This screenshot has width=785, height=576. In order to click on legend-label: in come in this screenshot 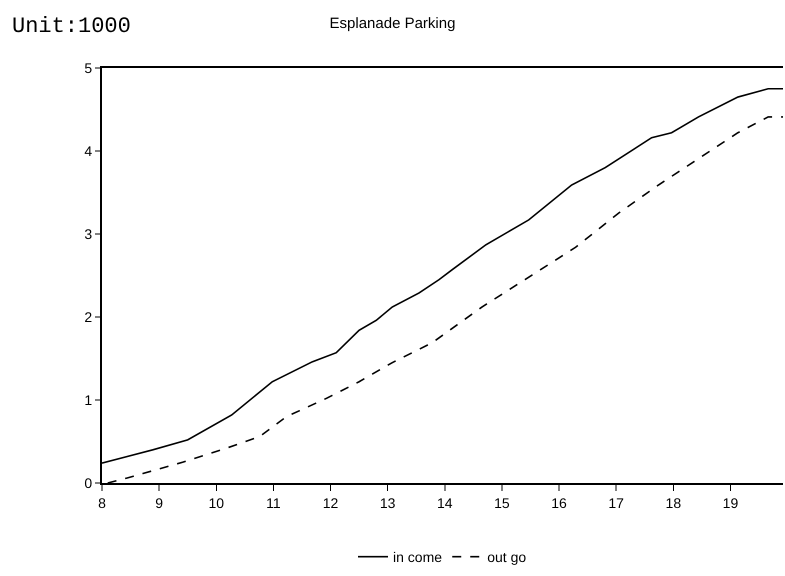, I will do `click(417, 557)`.